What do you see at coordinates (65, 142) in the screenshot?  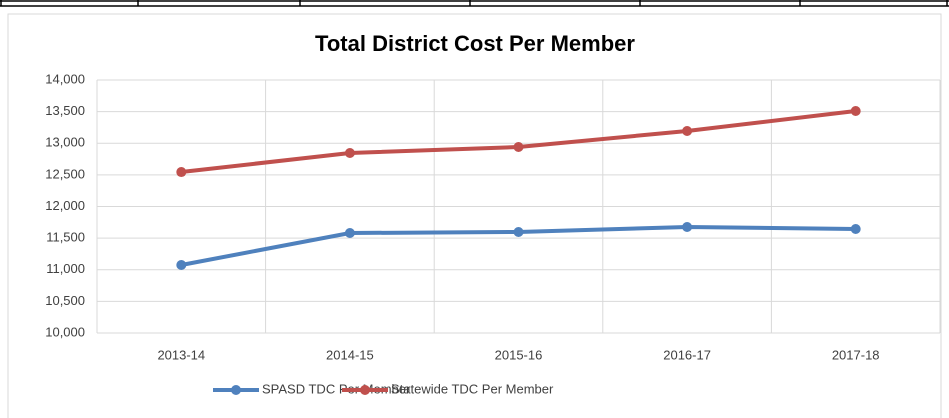 I see `y-tick-label: 13,000` at bounding box center [65, 142].